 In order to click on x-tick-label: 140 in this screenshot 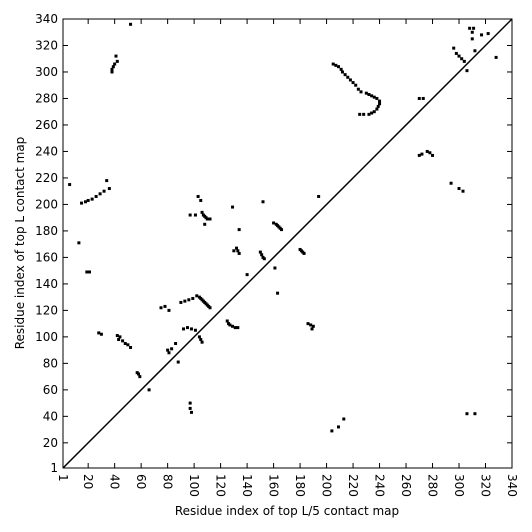, I will do `click(247, 485)`.